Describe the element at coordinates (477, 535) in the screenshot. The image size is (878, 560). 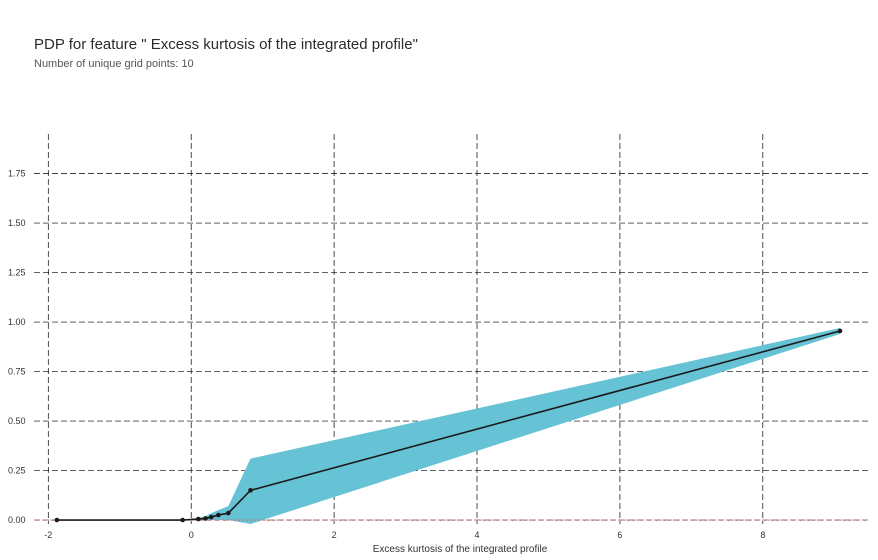
I see `x-tick-label-3: 4` at that location.